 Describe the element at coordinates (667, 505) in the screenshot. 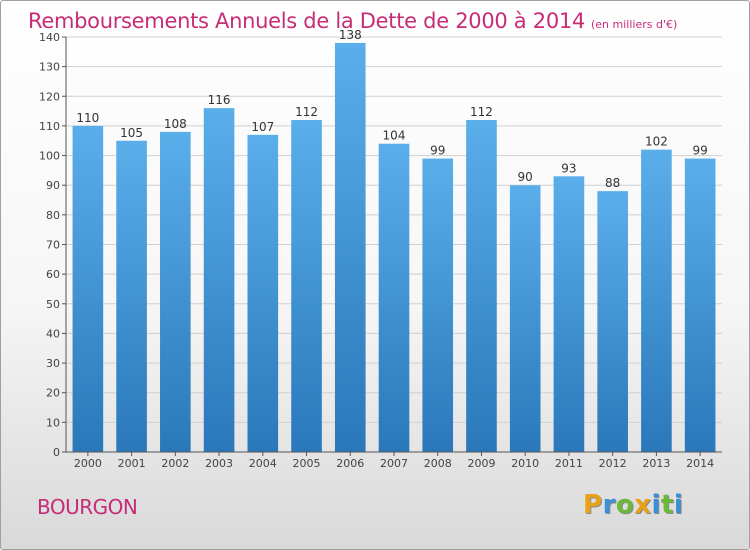

I see `logo-letter: t` at that location.